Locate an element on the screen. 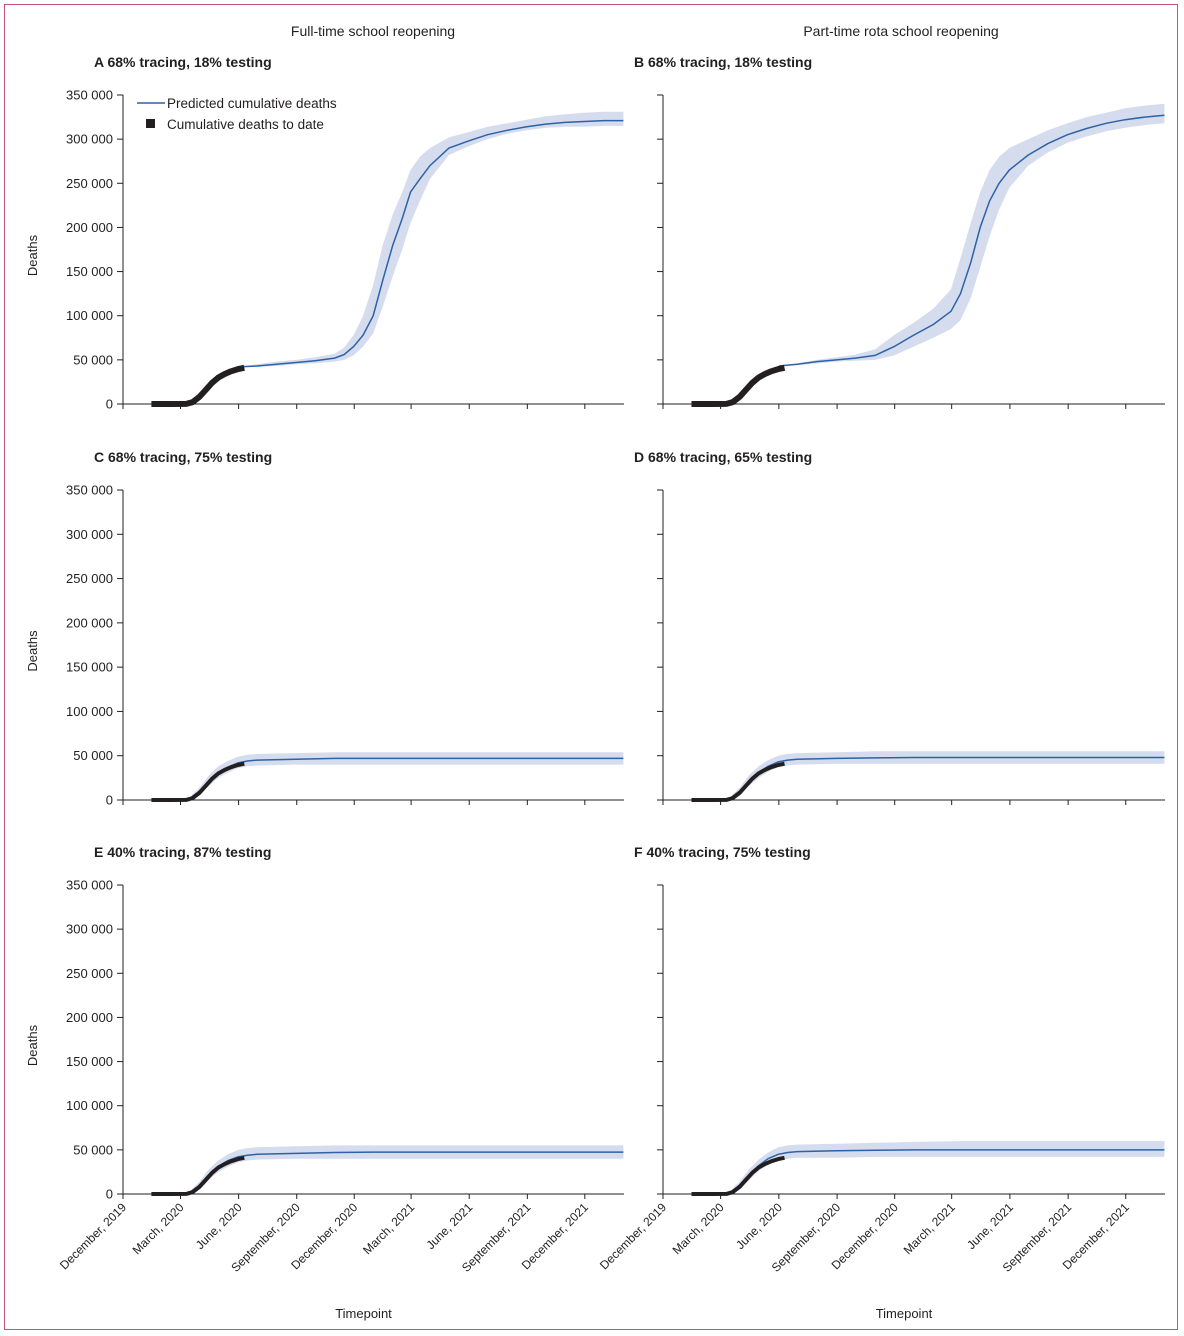  panel-letter: D is located at coordinates (641, 457).